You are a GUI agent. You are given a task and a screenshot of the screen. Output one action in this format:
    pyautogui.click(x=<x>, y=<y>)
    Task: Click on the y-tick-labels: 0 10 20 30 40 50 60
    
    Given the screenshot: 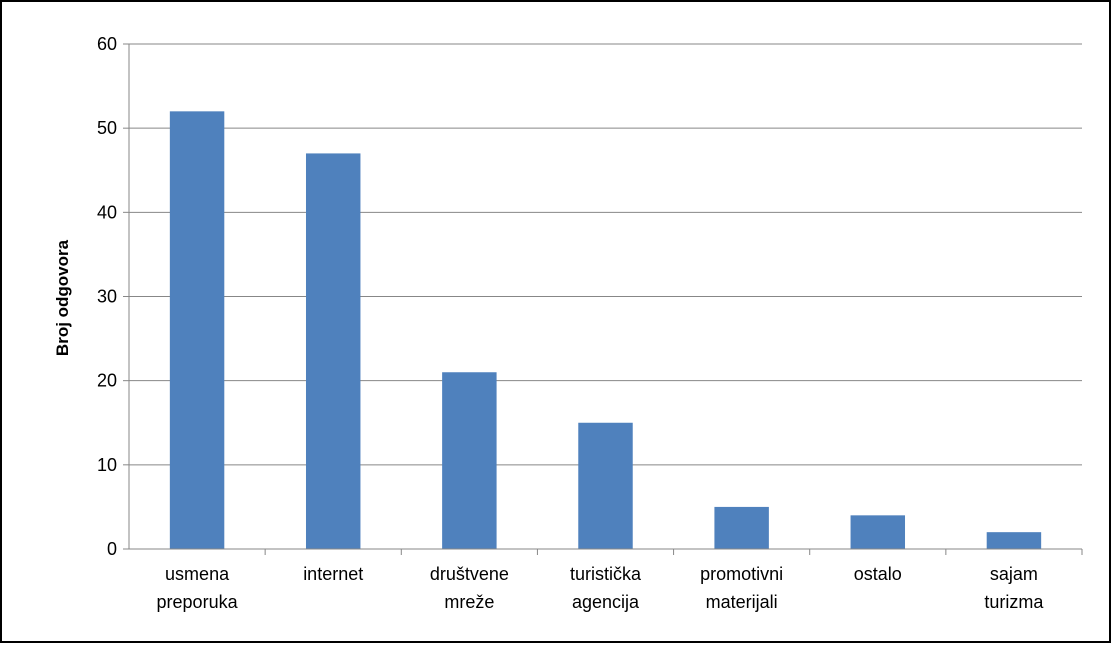 What is the action you would take?
    pyautogui.click(x=107, y=296)
    